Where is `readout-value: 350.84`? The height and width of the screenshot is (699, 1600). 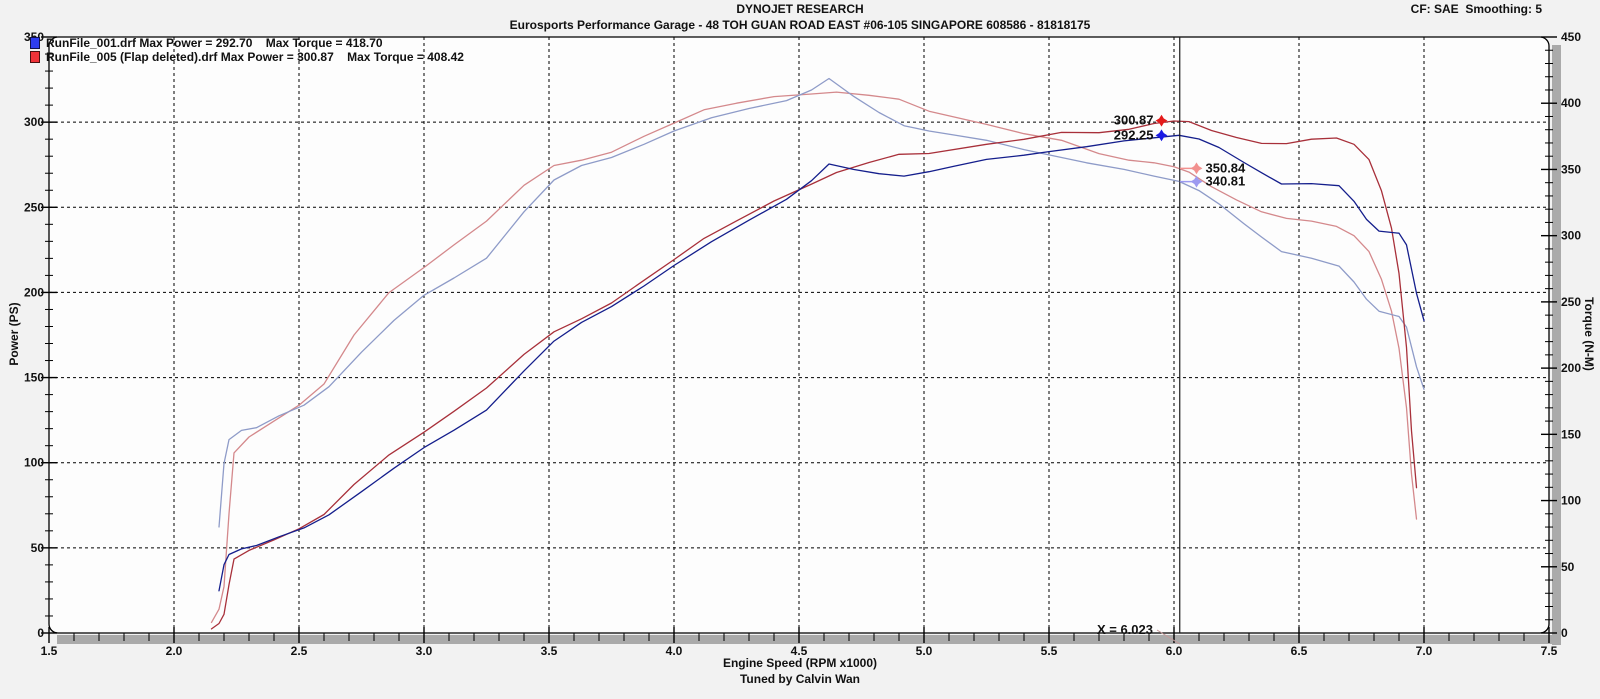
readout-value: 350.84 is located at coordinates (1226, 167).